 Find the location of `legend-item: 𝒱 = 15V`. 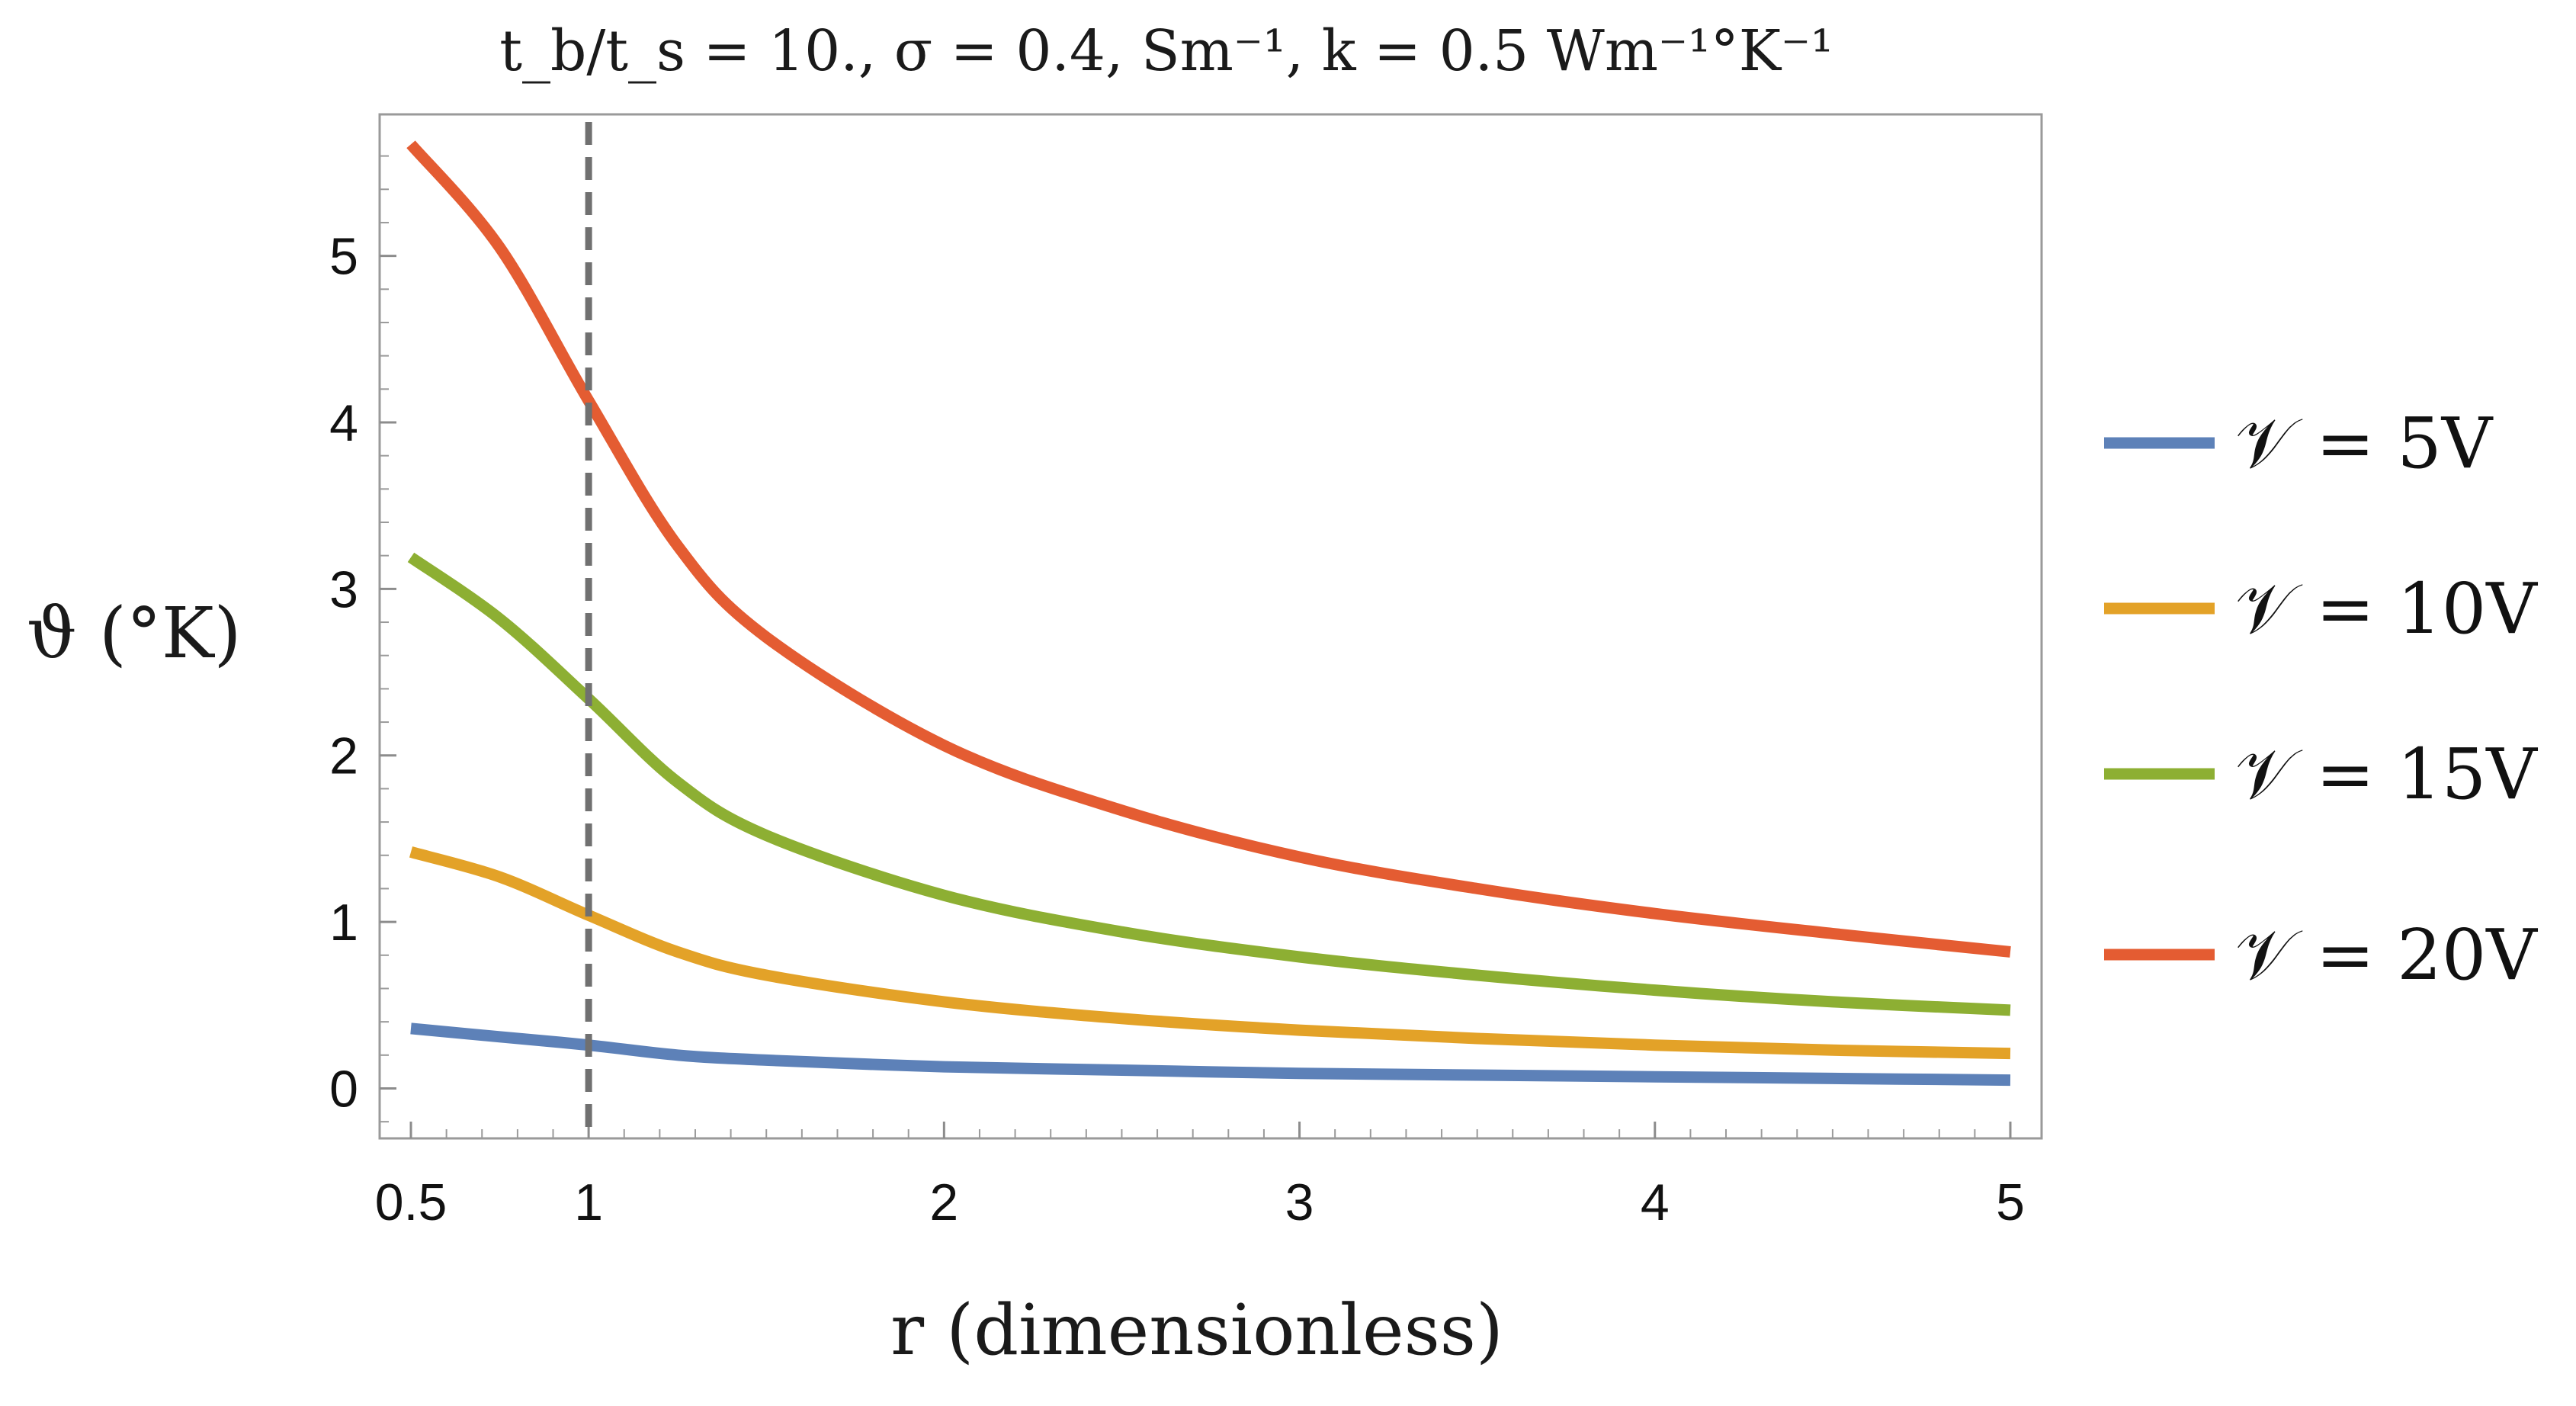

legend-item: 𝒱 = 15V is located at coordinates (2321, 774).